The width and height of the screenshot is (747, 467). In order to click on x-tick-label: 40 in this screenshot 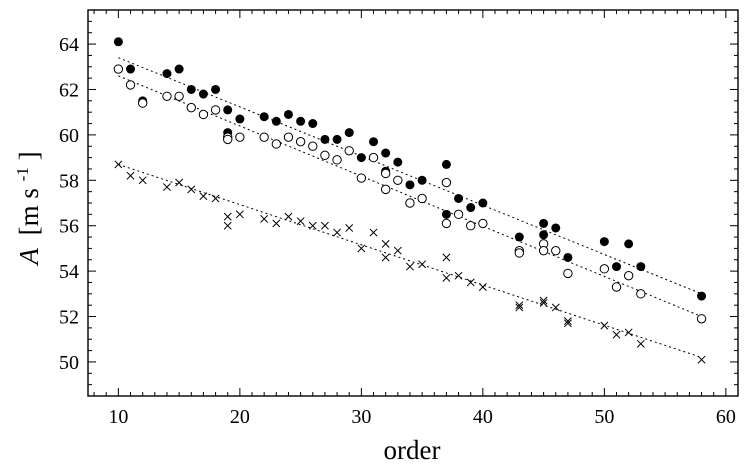, I will do `click(483, 417)`.